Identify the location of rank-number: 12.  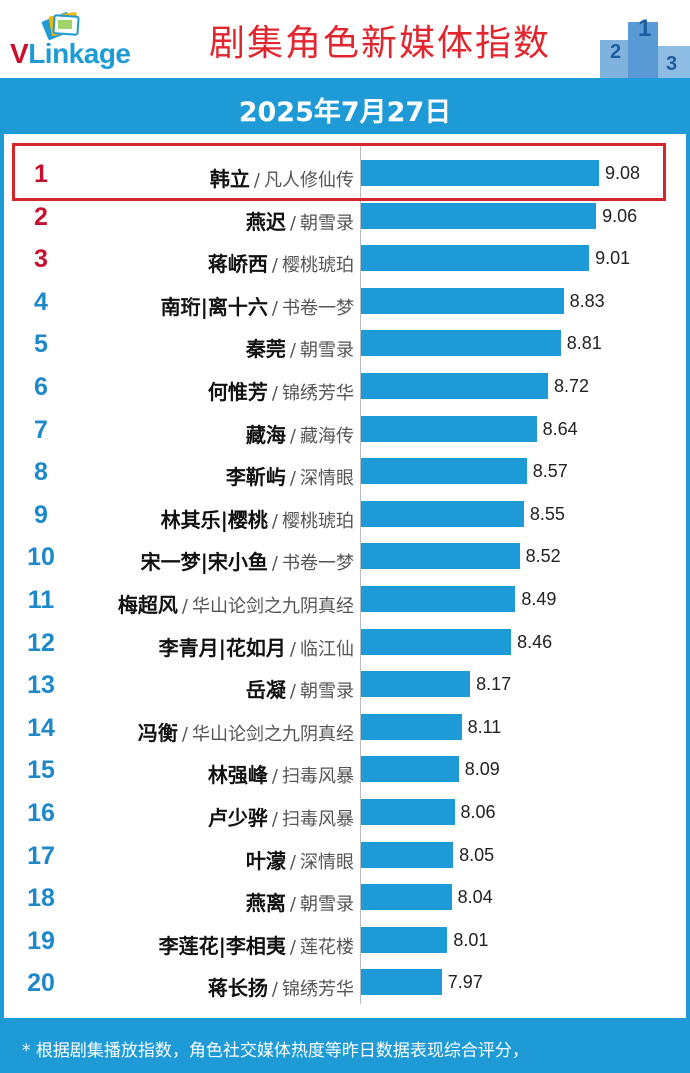
(41, 642).